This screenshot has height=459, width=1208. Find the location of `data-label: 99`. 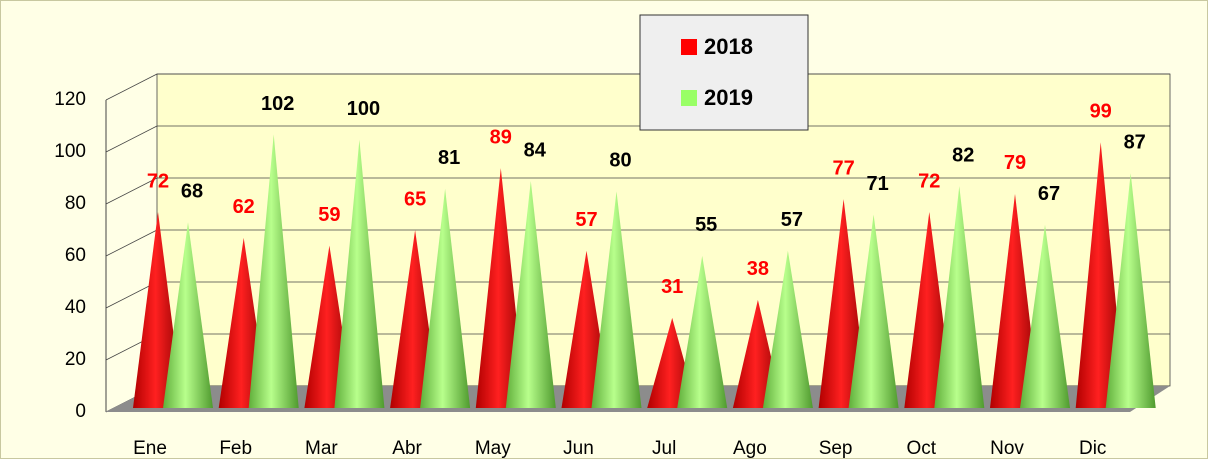

data-label: 99 is located at coordinates (1101, 112).